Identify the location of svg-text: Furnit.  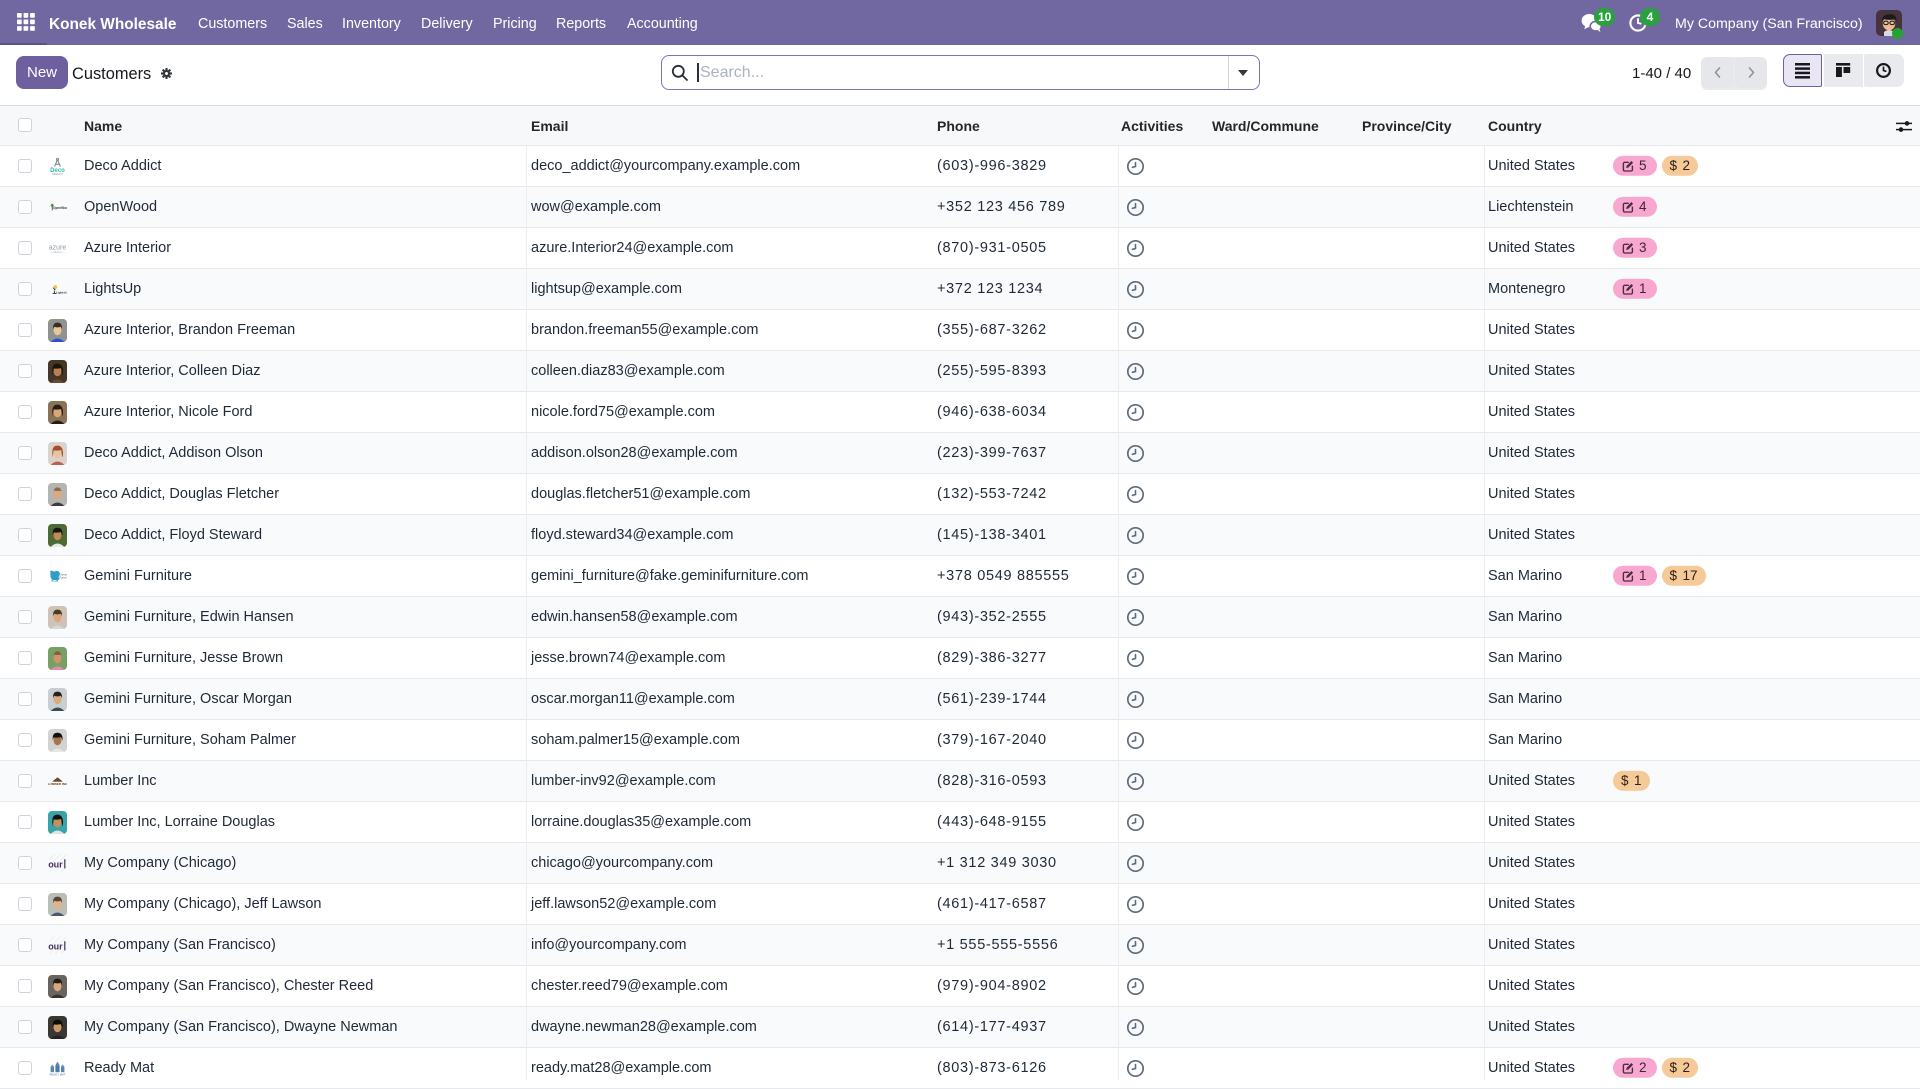
(62, 577).